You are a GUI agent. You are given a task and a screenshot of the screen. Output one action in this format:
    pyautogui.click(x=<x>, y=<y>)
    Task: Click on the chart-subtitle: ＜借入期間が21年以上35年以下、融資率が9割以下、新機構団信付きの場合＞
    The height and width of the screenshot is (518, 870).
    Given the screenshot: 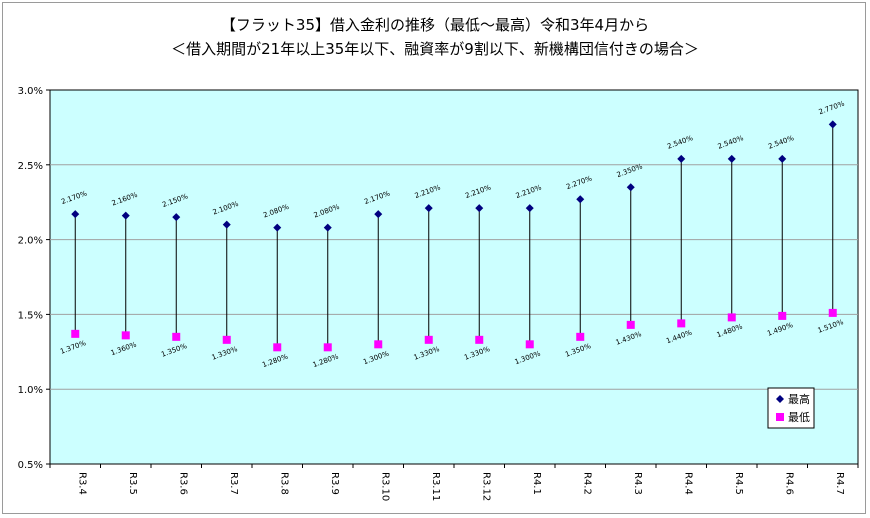 What is the action you would take?
    pyautogui.click(x=435, y=49)
    